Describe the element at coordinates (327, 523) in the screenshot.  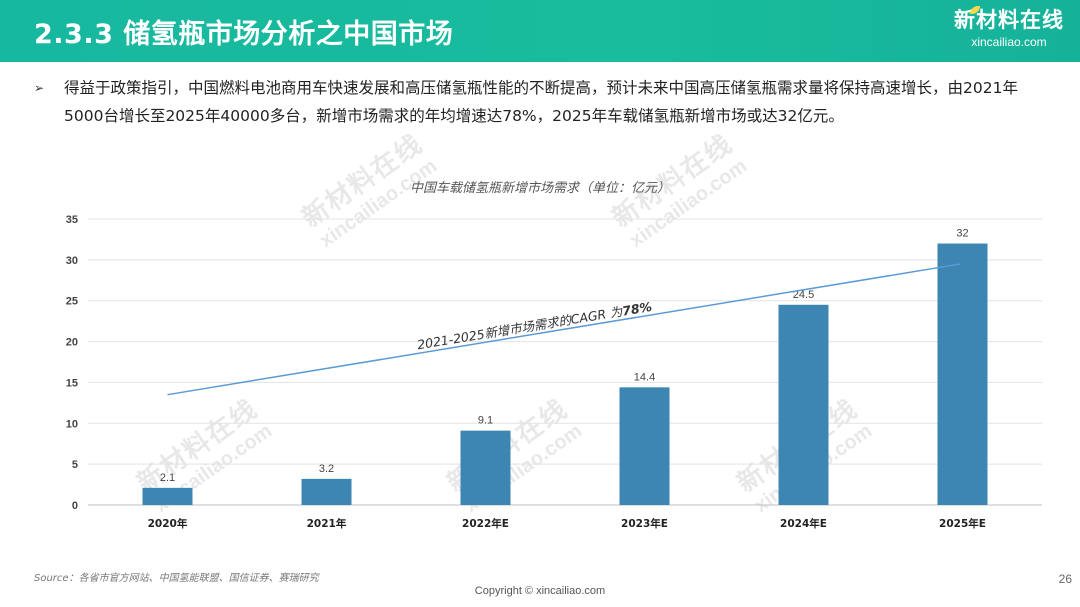
I see `x-tick-label: 2021年` at that location.